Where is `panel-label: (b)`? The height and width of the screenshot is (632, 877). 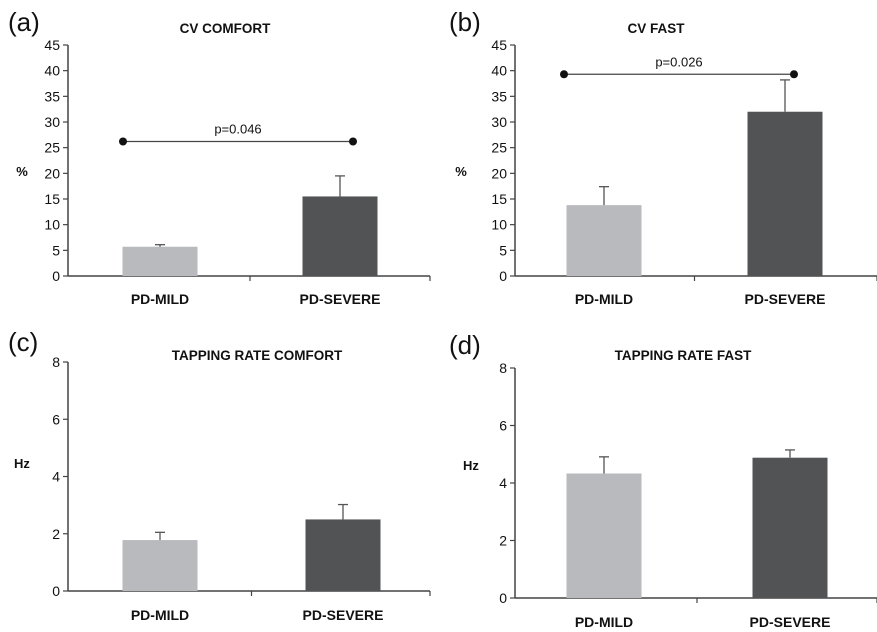
panel-label: (b) is located at coordinates (465, 22).